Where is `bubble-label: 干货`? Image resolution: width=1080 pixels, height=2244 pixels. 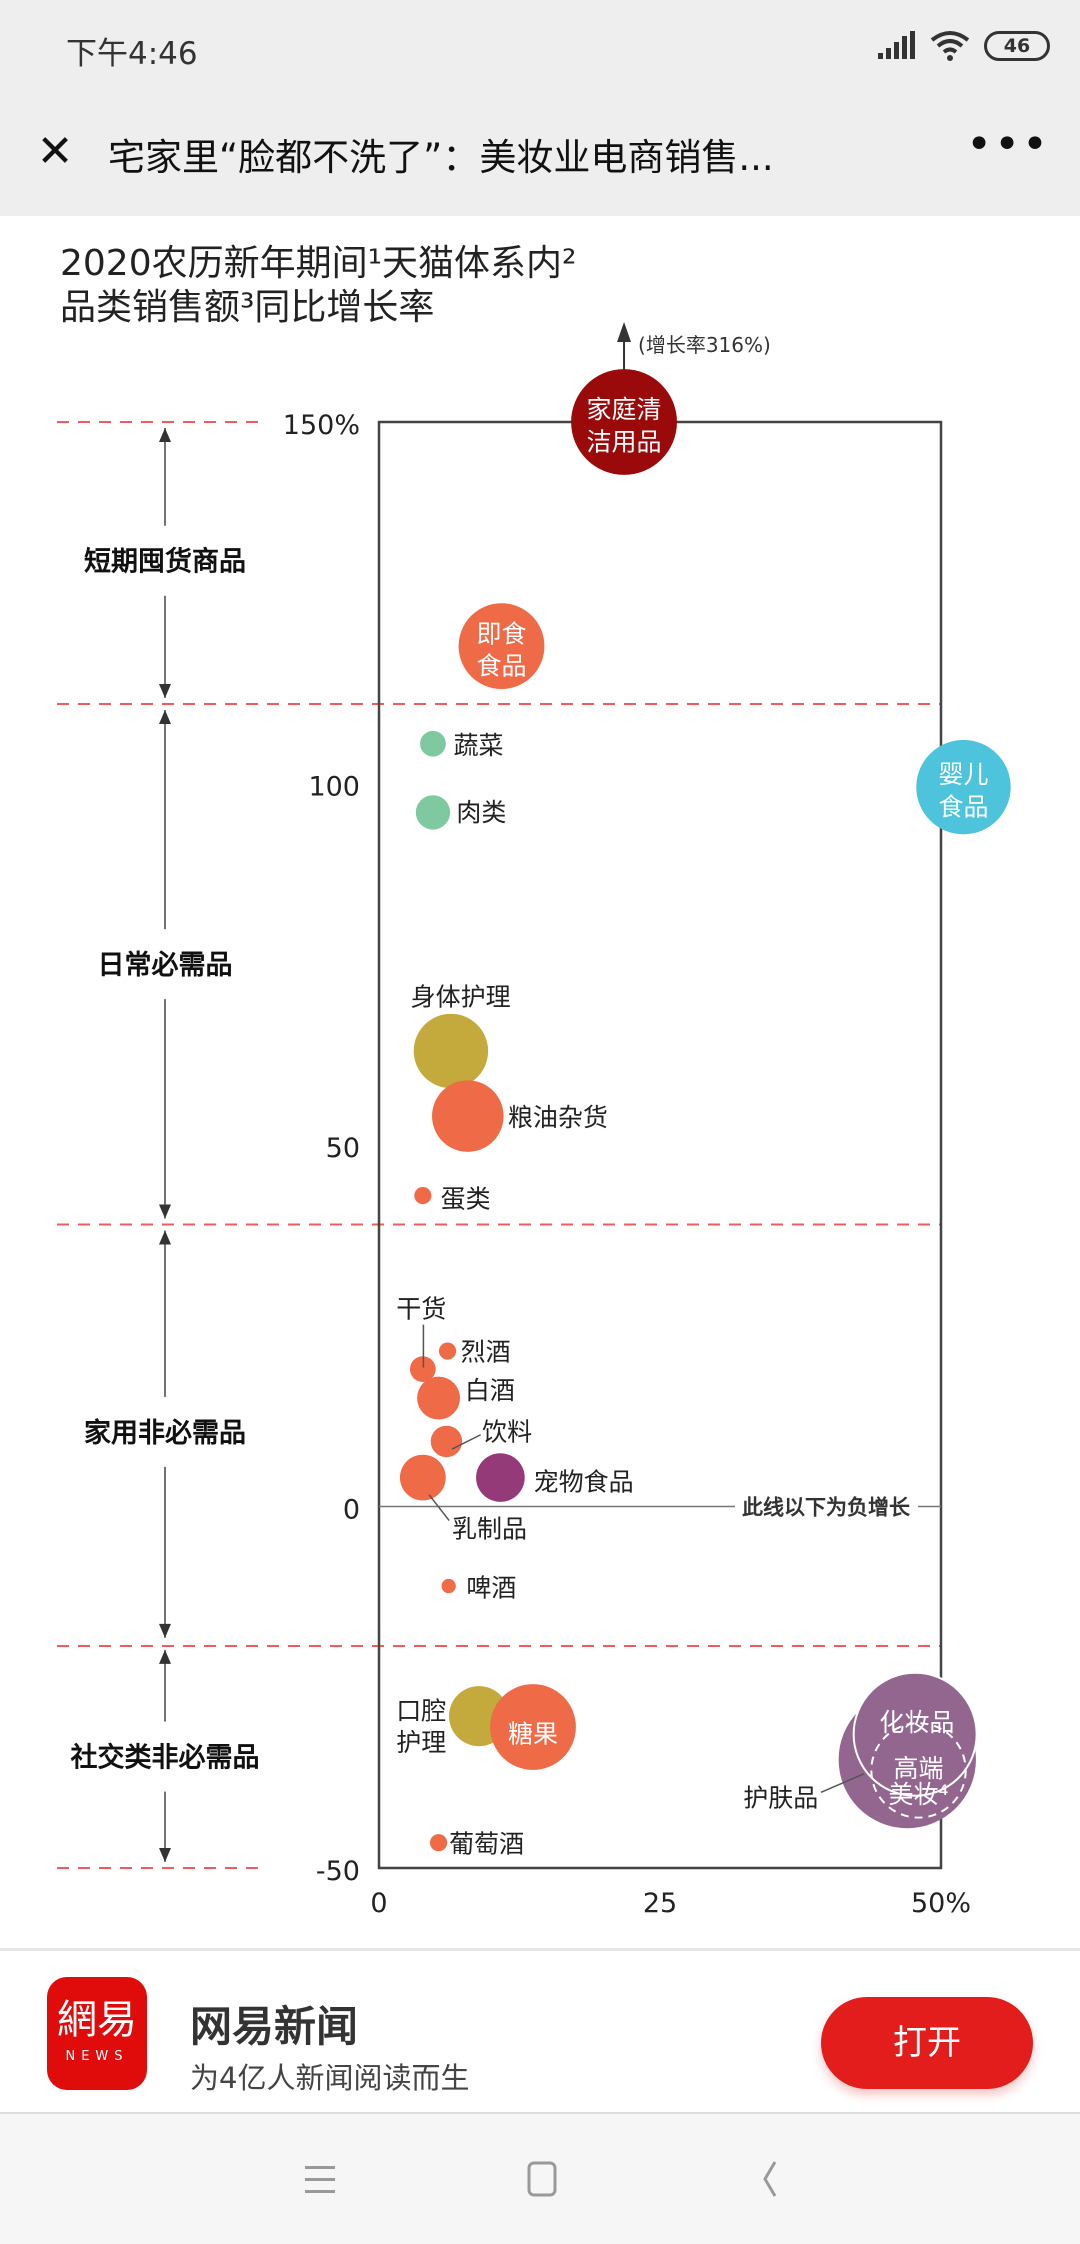 bubble-label: 干货 is located at coordinates (421, 1308).